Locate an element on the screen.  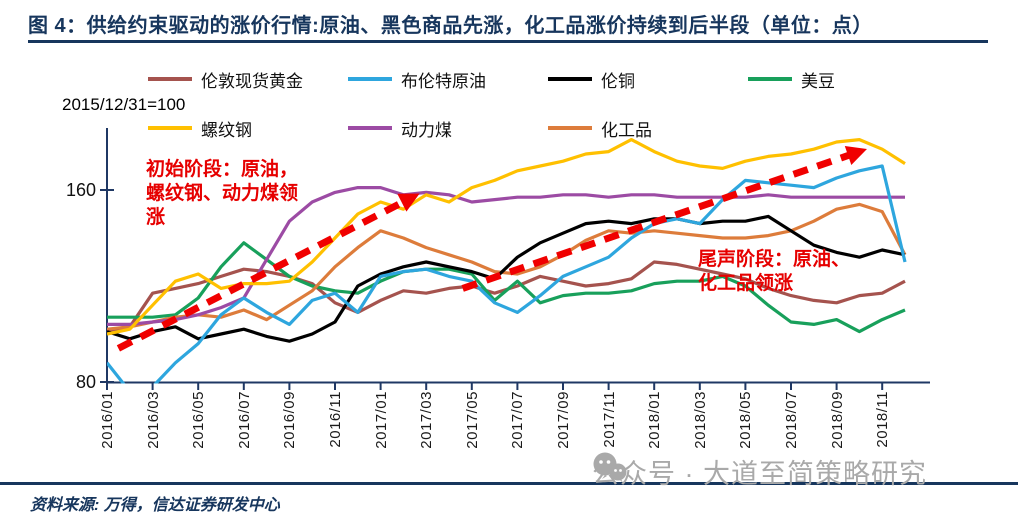
legend-item-伦敦现货黄金: 伦敦现货黄金 is located at coordinates (225, 79).